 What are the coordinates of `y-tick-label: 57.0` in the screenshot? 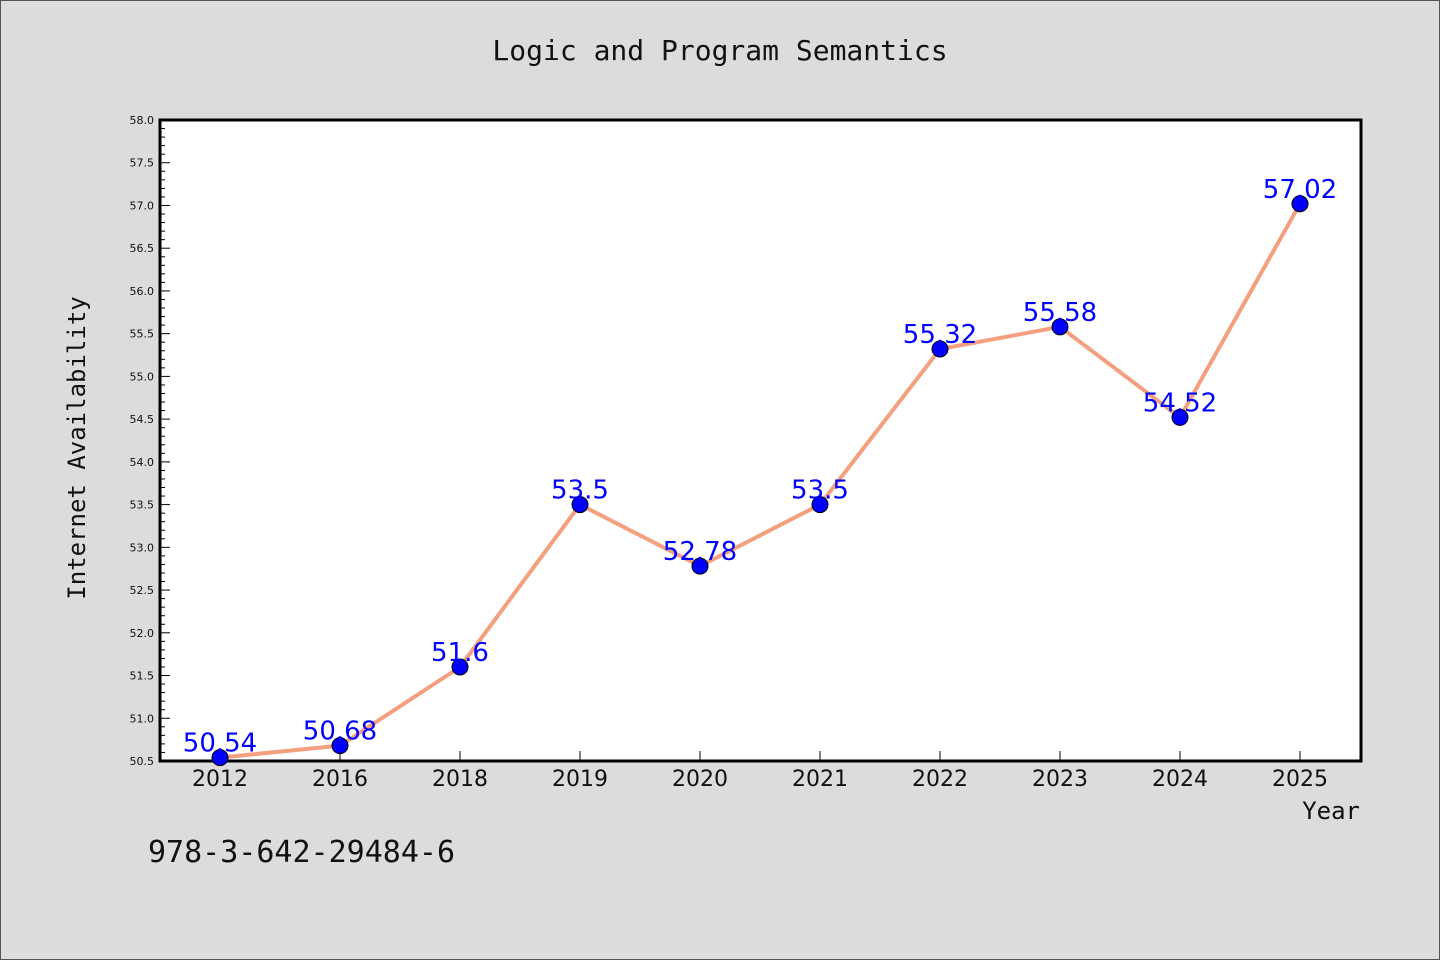 It's located at (142, 205).